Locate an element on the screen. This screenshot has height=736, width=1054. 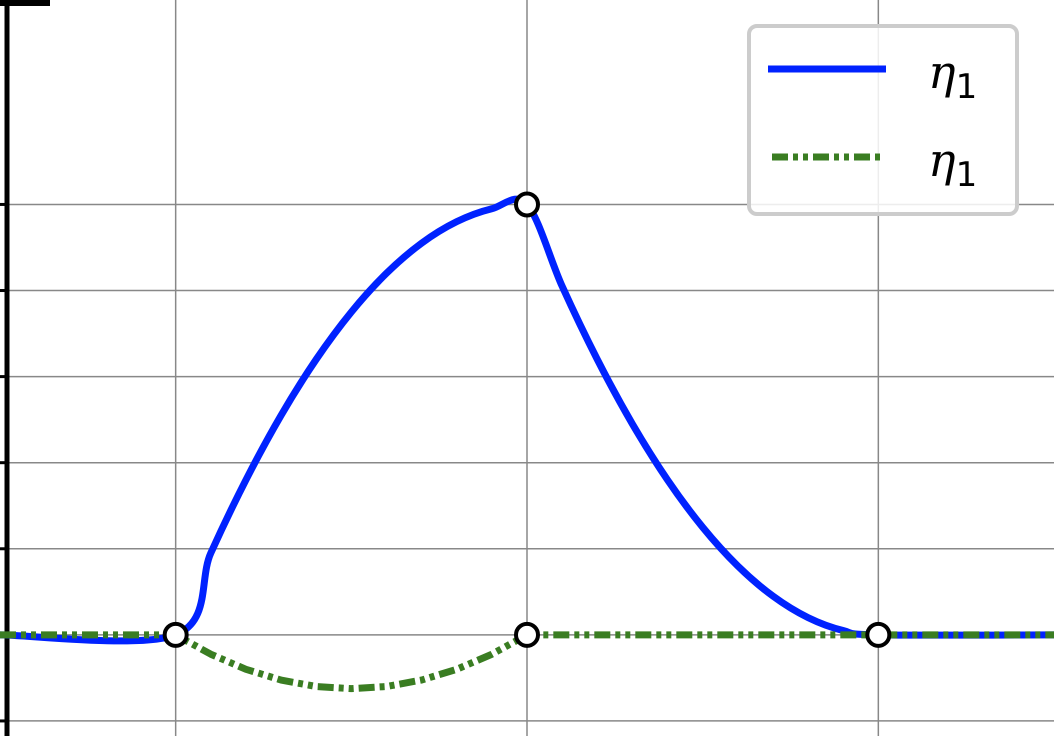
legend-label-series-2: η1 is located at coordinates (952, 164).